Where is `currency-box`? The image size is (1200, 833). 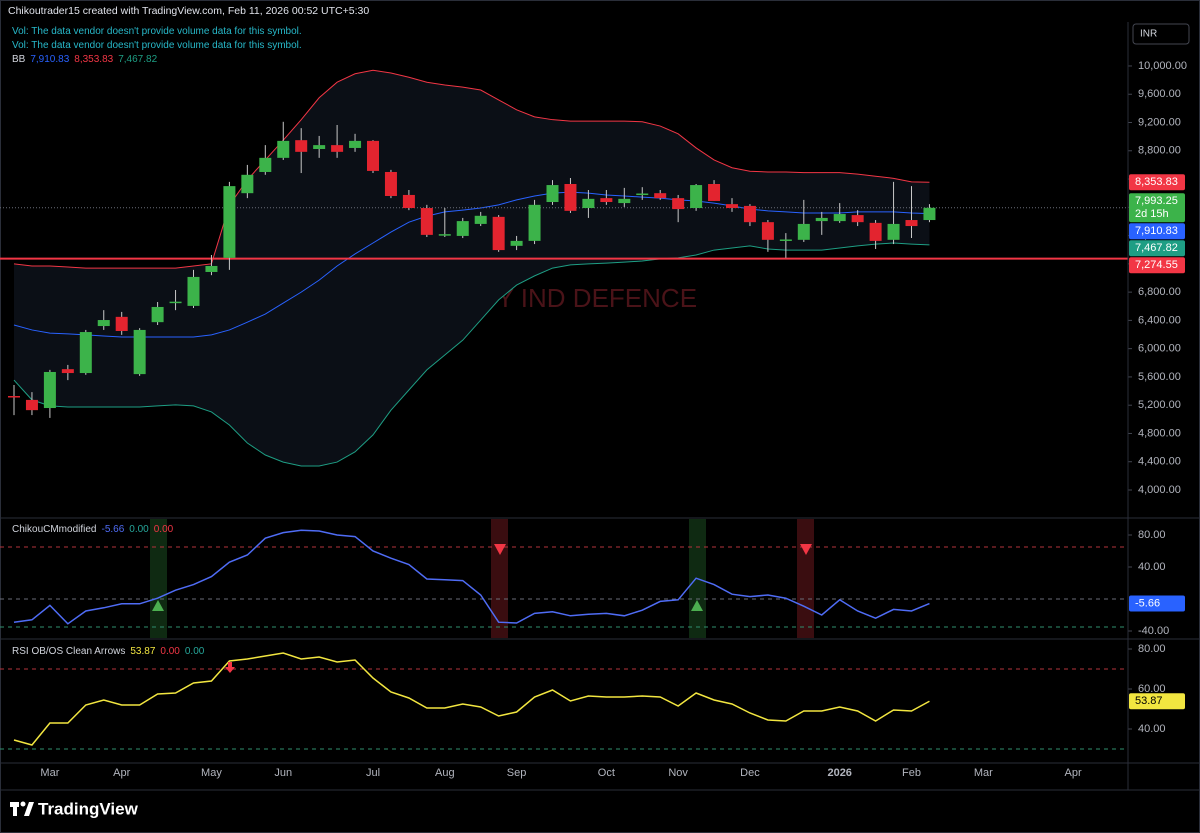 currency-box is located at coordinates (1161, 34).